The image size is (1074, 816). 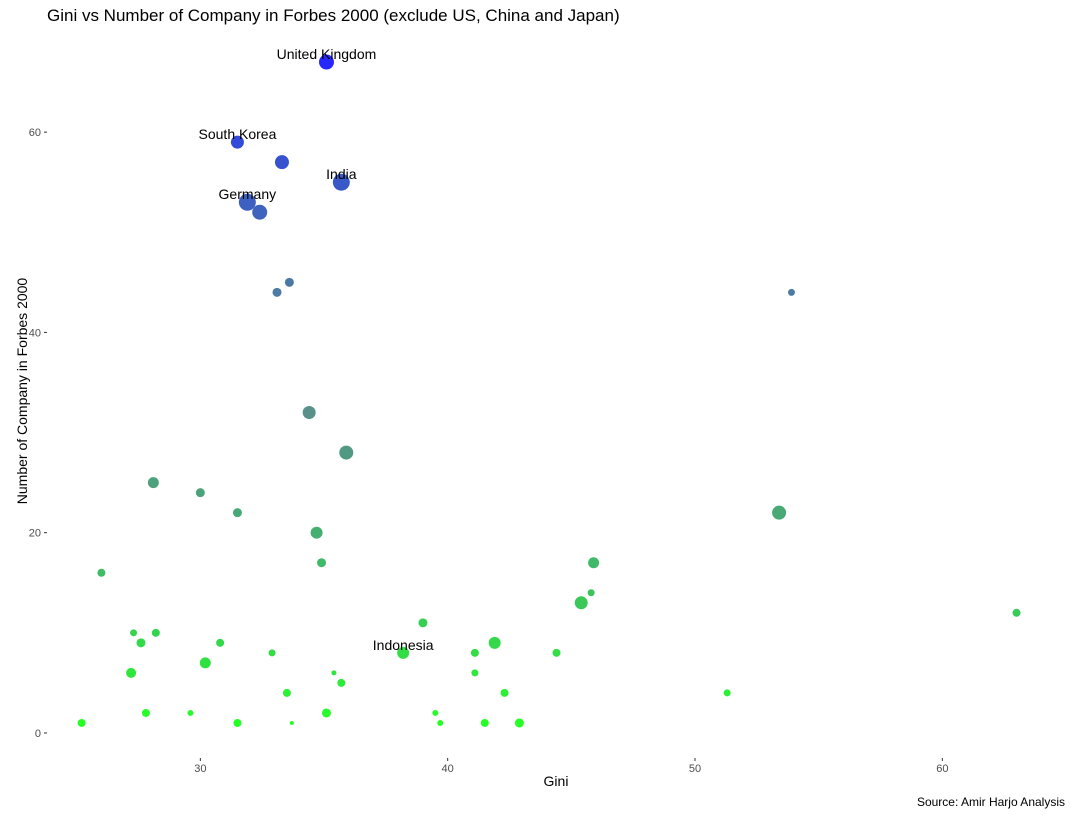 I want to click on y-axis-label: Number of Company in Forbes 2000, so click(x=22, y=391).